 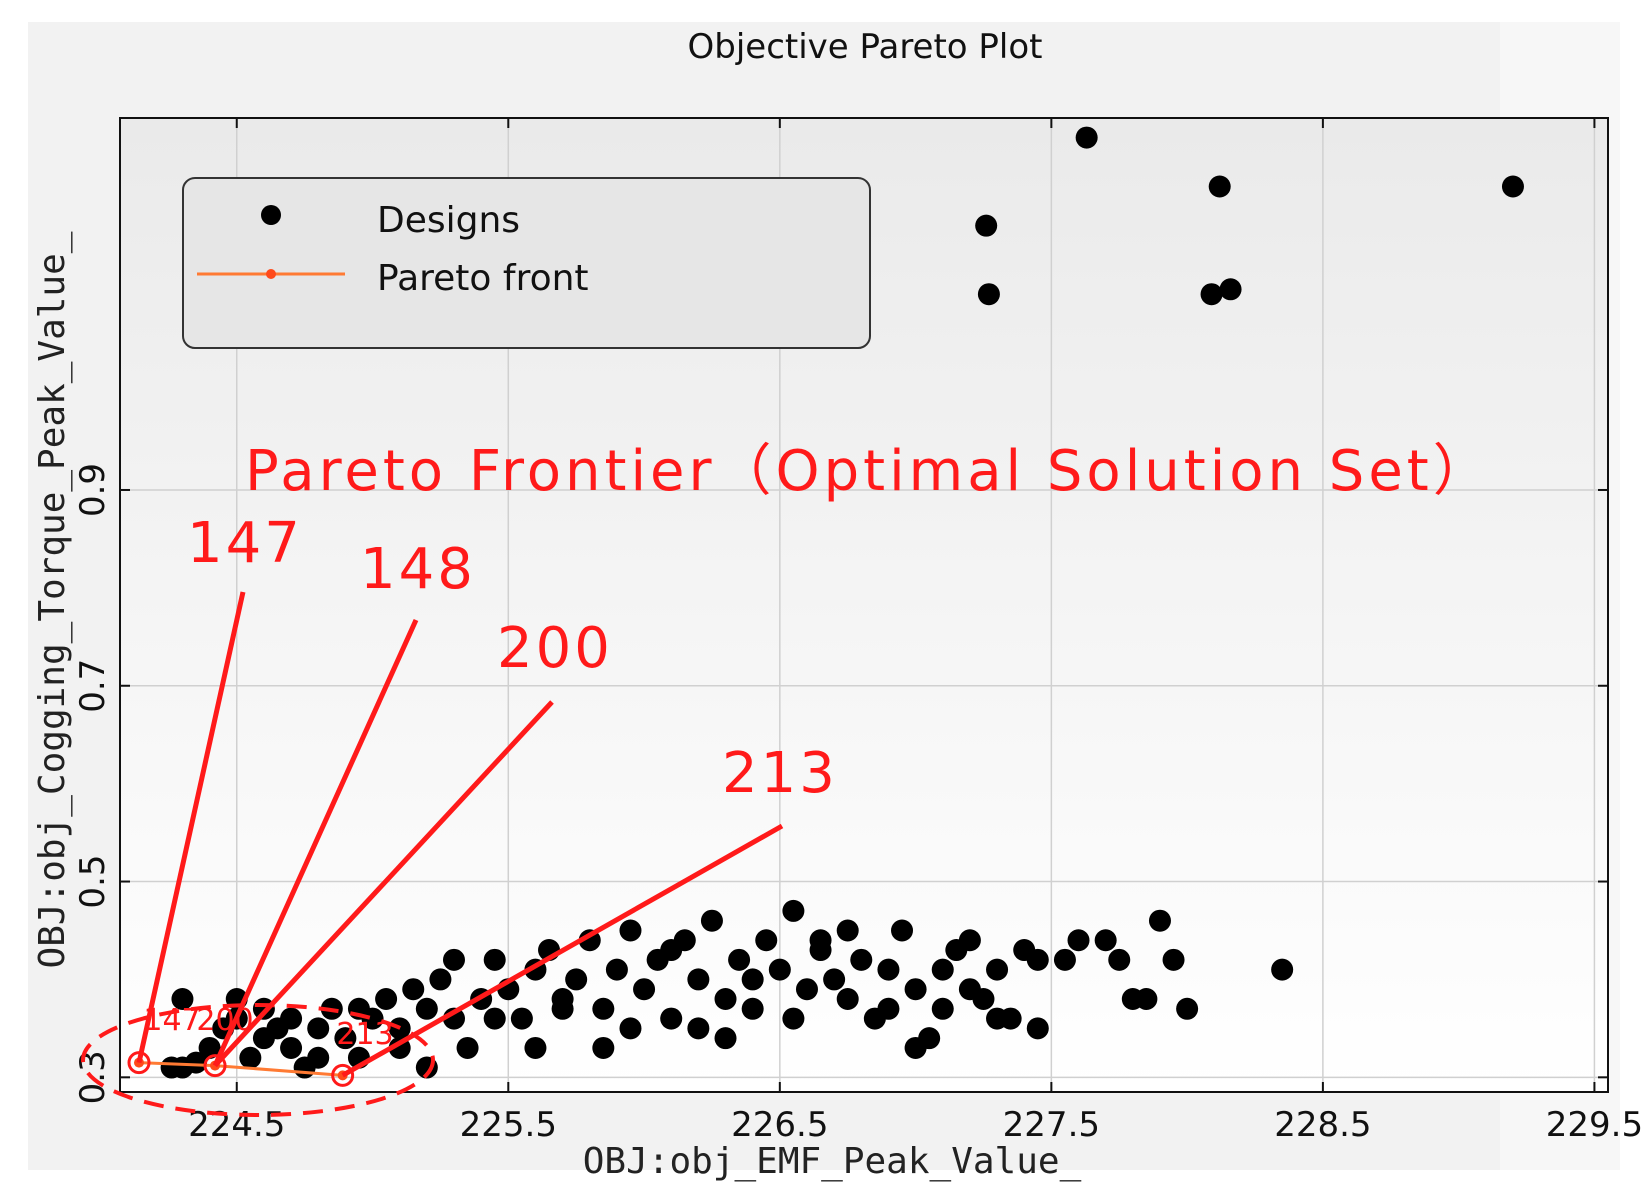 What do you see at coordinates (508, 1125) in the screenshot?
I see `x-tick-label: 225.5` at bounding box center [508, 1125].